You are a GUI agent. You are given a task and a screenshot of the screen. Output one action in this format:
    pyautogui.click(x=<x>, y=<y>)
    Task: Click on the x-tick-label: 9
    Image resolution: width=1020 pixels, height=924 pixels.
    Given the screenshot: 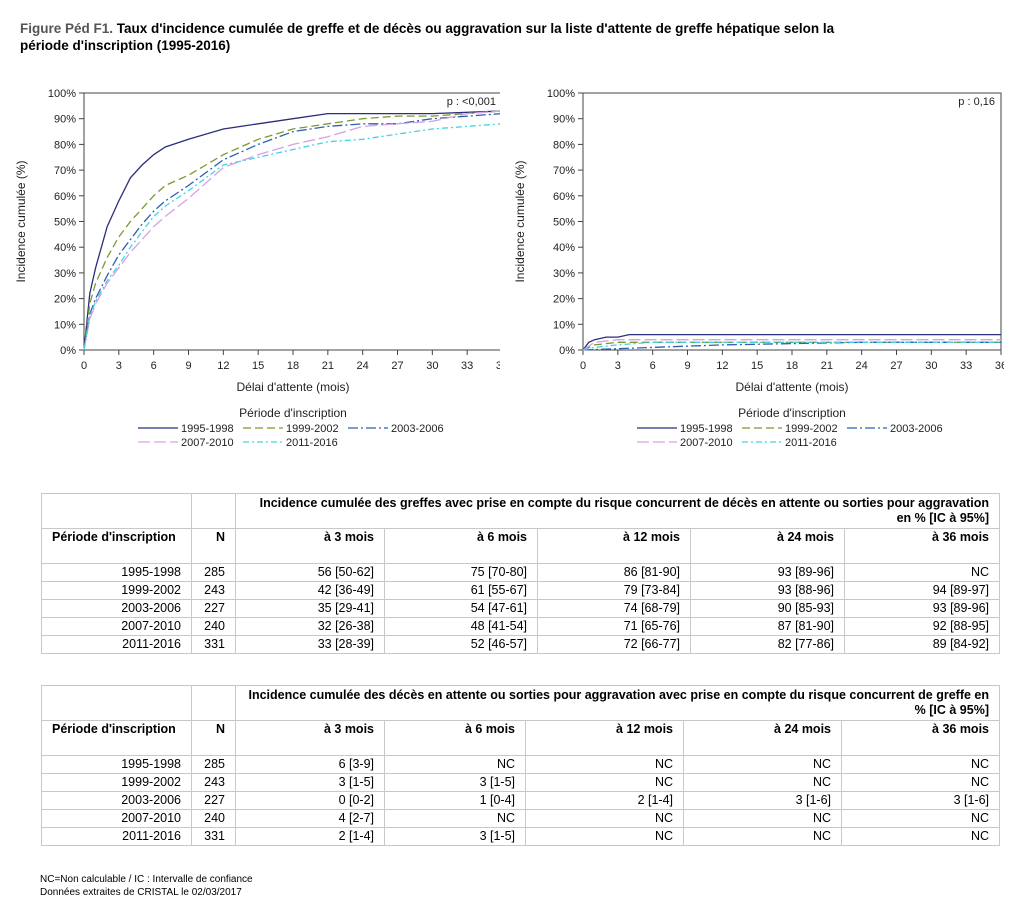 What is the action you would take?
    pyautogui.click(x=687, y=366)
    